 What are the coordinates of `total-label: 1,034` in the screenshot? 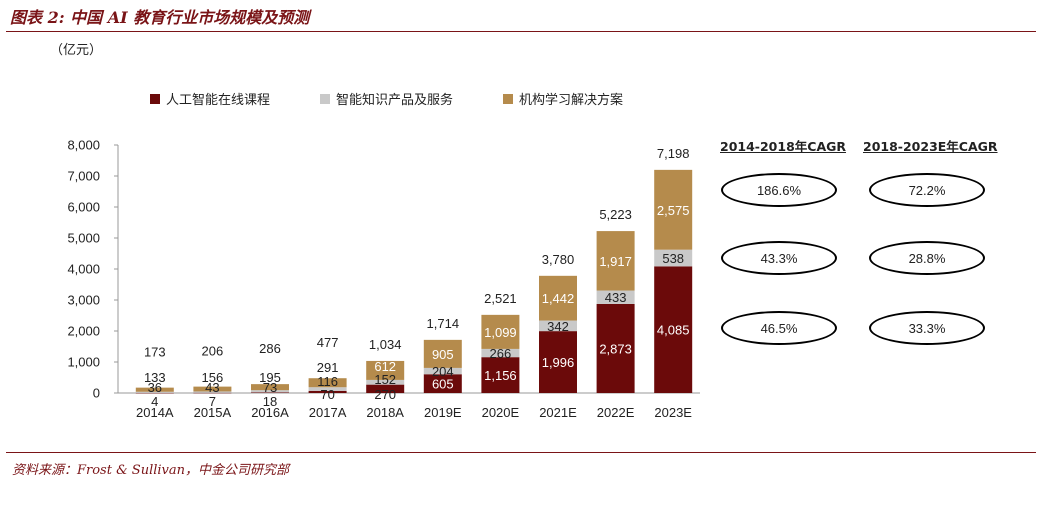 It's located at (385, 344).